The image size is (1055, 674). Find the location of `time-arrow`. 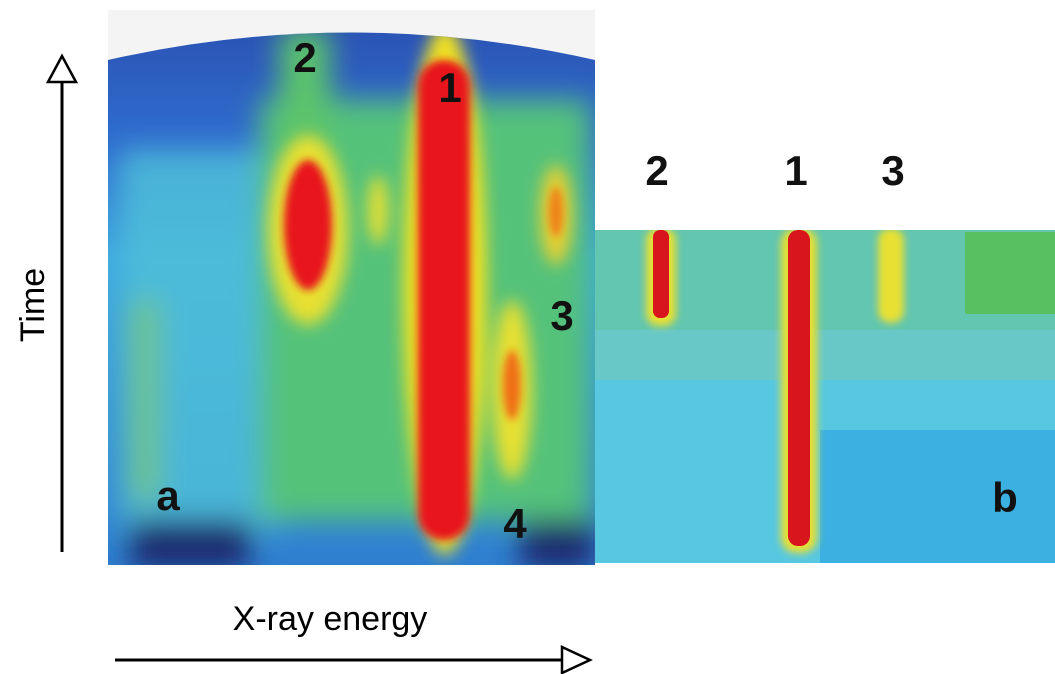

time-arrow is located at coordinates (62, 302).